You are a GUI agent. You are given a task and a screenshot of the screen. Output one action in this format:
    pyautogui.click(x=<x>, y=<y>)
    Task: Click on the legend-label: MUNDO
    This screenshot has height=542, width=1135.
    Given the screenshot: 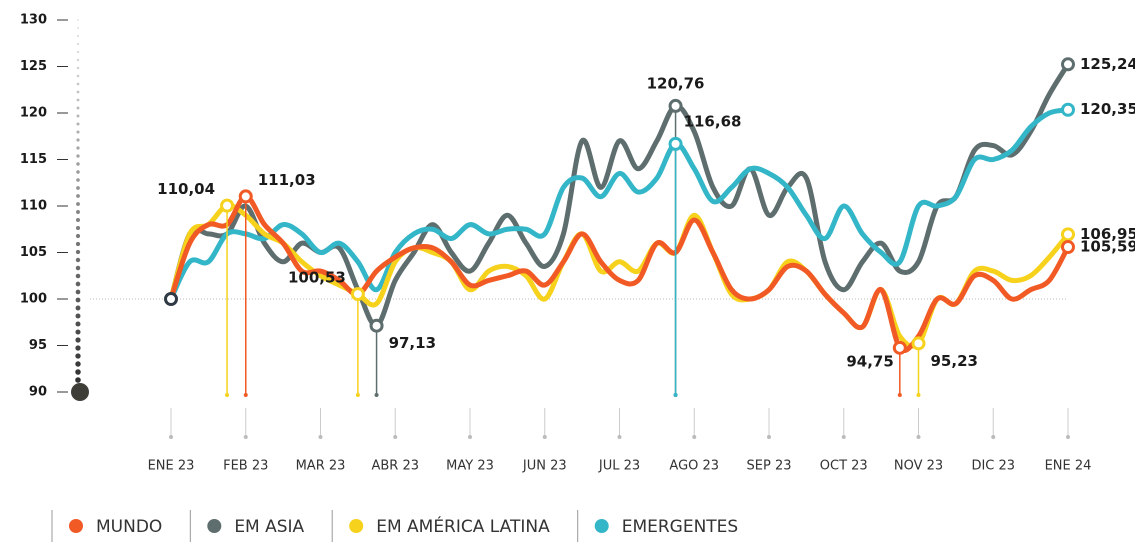 What is the action you would take?
    pyautogui.click(x=129, y=527)
    